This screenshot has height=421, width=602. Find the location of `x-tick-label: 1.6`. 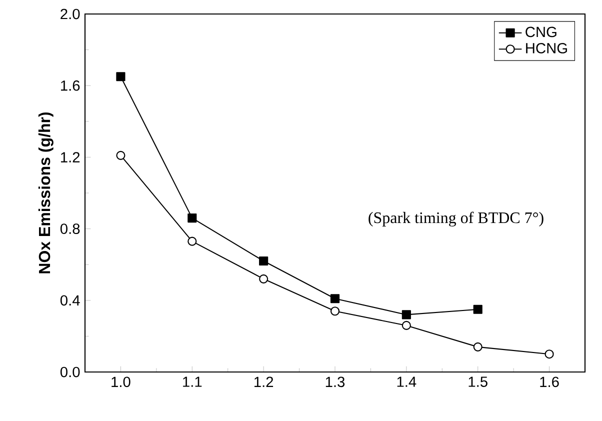

x-tick-label: 1.6 is located at coordinates (549, 382).